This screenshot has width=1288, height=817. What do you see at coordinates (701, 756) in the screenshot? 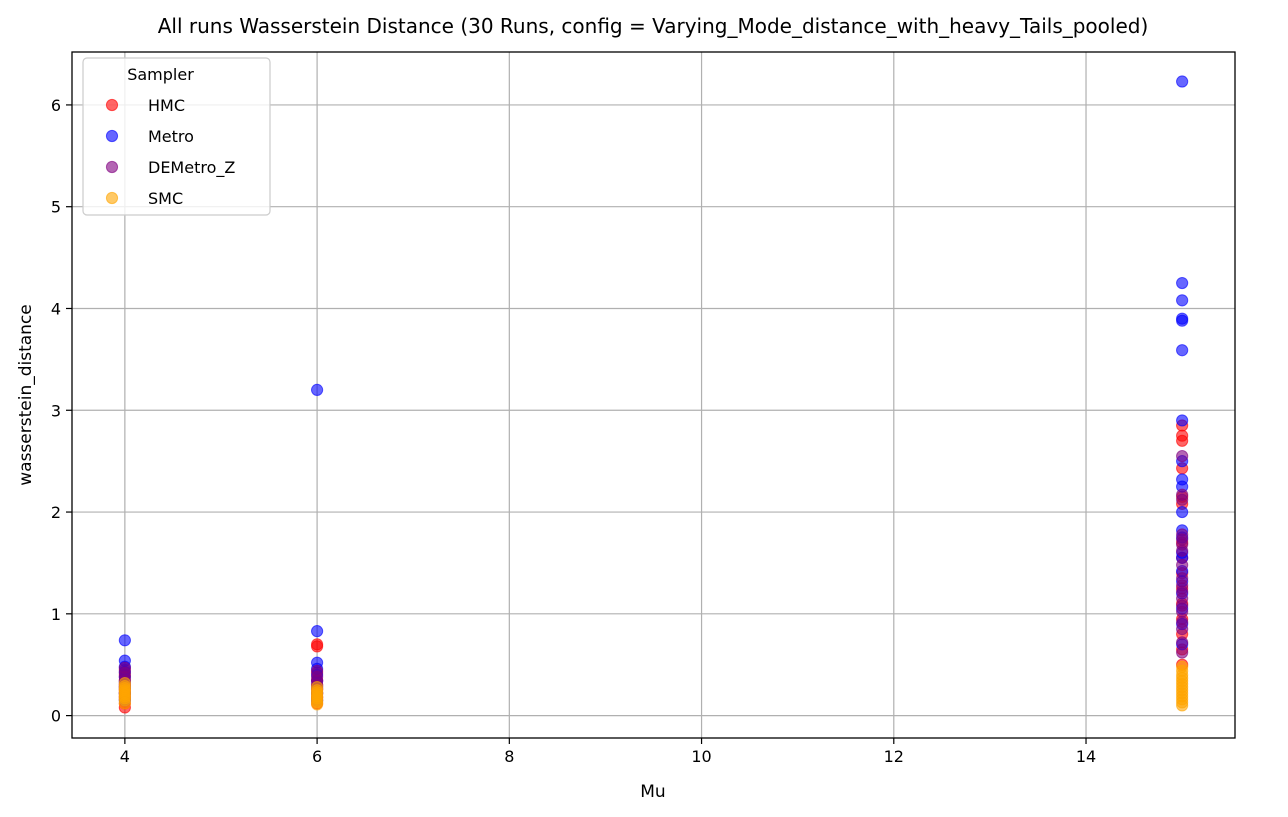
I see `x-tick-label: 10` at bounding box center [701, 756].